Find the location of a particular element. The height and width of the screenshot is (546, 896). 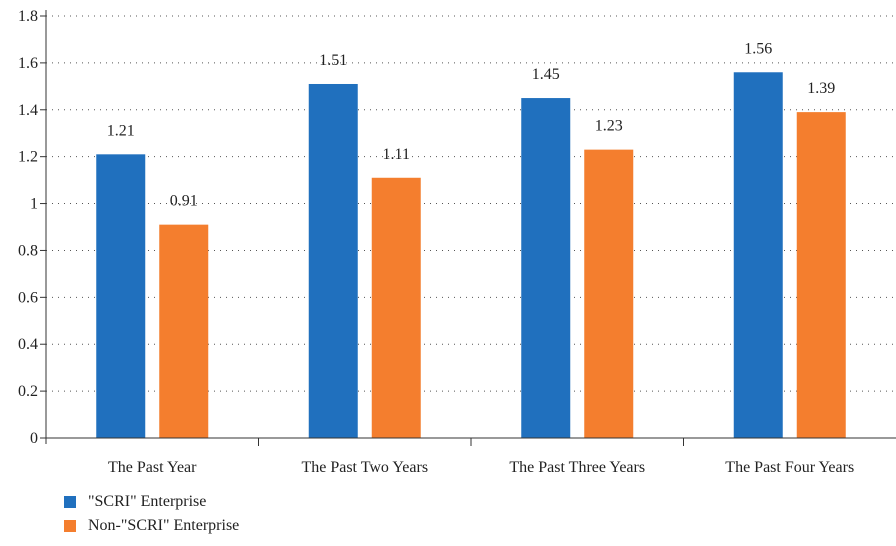

data-label: 1.39 is located at coordinates (821, 88).